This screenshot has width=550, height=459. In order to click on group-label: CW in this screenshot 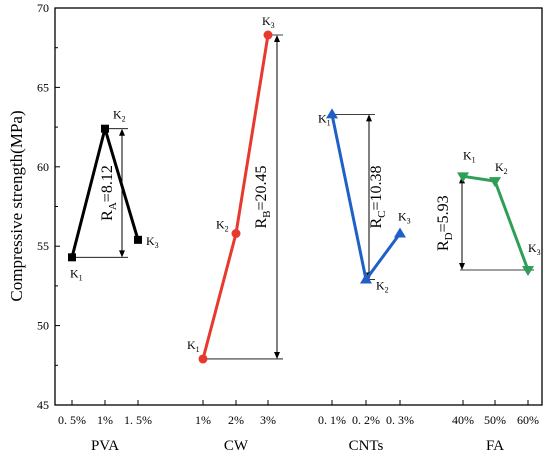, I will do `click(236, 446)`.